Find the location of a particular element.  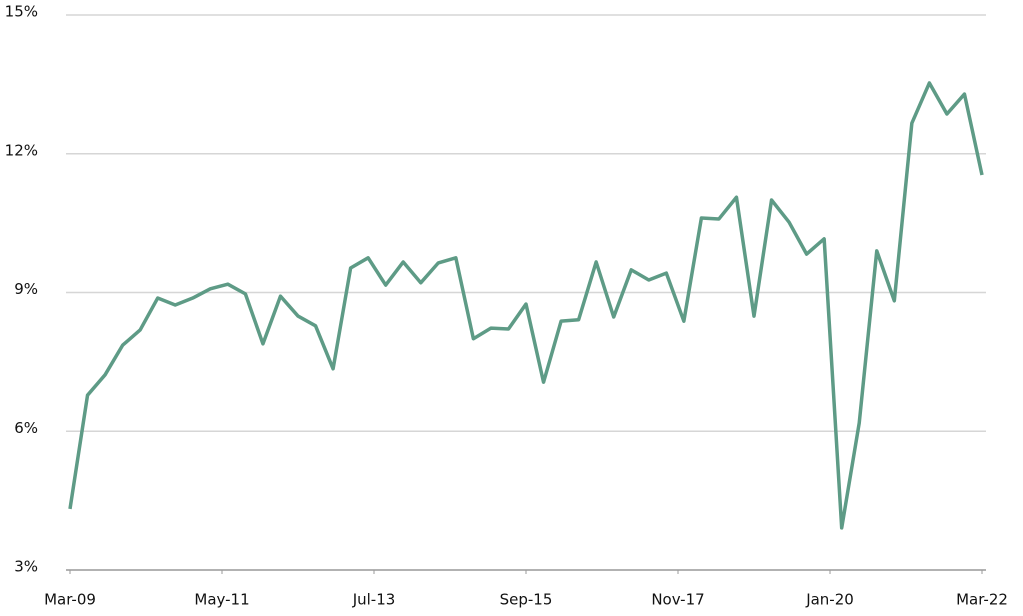

y-tick-label: 12% is located at coordinates (21, 150).